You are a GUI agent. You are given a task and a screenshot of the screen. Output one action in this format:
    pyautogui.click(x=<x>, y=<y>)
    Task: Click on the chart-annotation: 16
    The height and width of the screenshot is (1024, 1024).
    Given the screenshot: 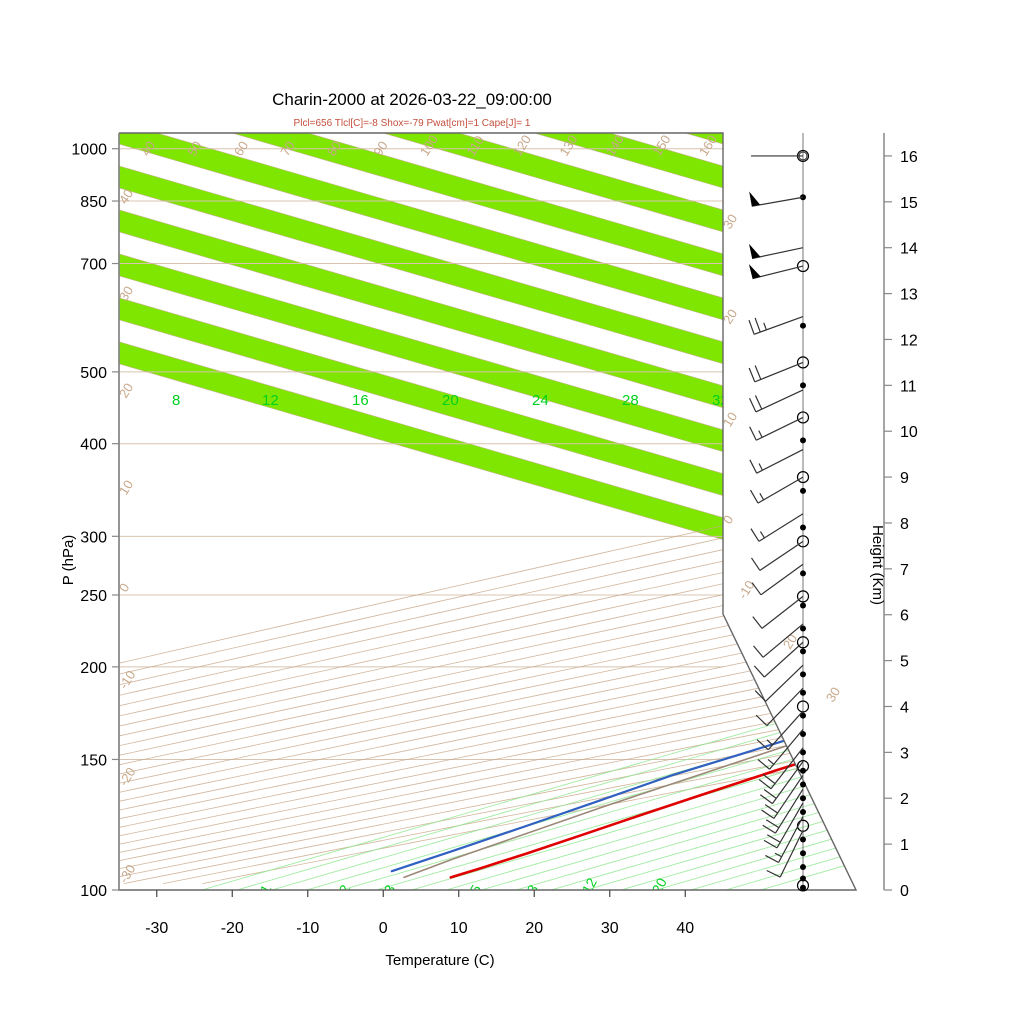 What is the action you would take?
    pyautogui.click(x=360, y=400)
    